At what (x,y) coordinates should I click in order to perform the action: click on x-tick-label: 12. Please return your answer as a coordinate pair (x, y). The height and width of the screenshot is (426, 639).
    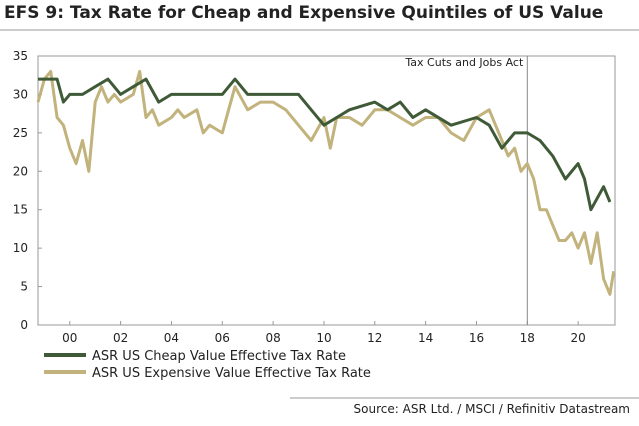
    Looking at the image, I should click on (374, 338).